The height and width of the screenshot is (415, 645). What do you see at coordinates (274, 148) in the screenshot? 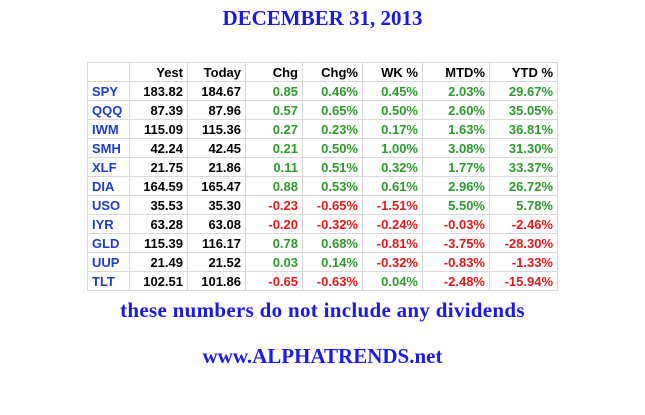
I see `value-cell: 0.21` at bounding box center [274, 148].